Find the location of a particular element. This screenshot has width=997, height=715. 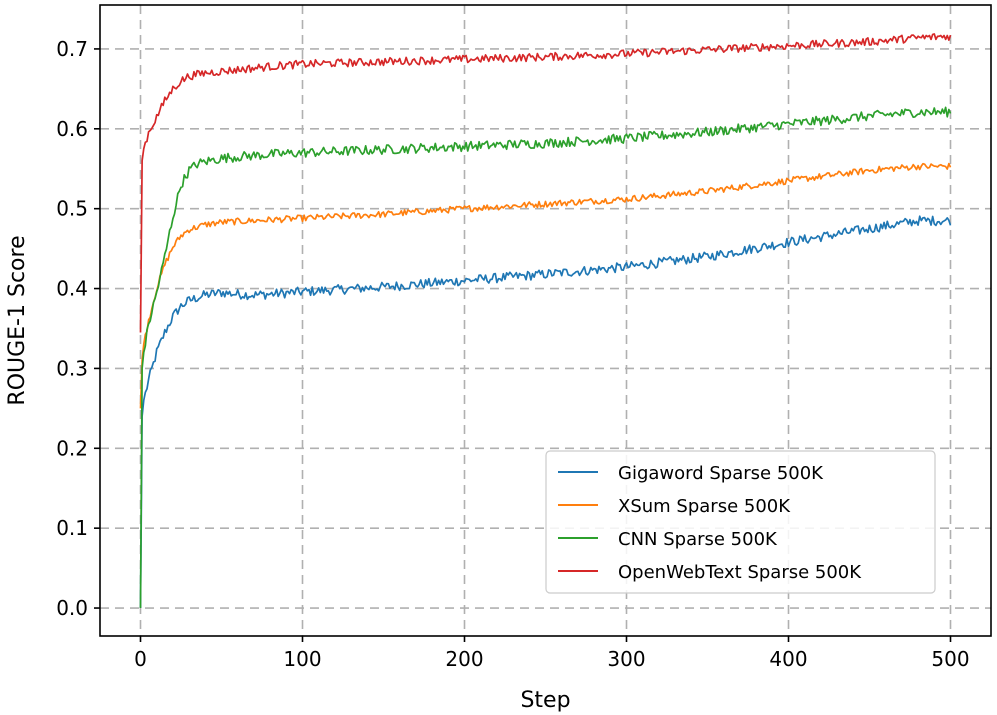

x-tick-label: 200 is located at coordinates (464, 659).